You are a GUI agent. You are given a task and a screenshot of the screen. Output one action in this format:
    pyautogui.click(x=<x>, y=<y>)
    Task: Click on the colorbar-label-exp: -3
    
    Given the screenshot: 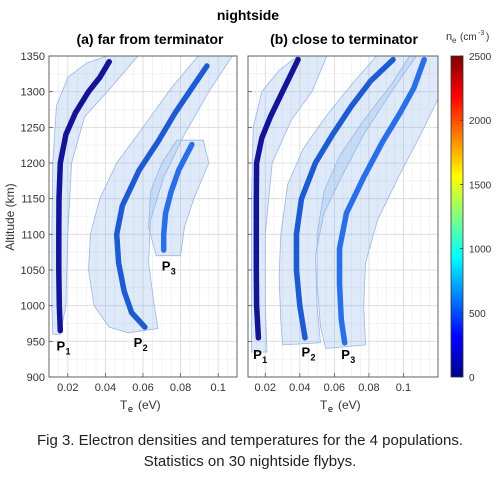 What is the action you would take?
    pyautogui.click(x=481, y=33)
    